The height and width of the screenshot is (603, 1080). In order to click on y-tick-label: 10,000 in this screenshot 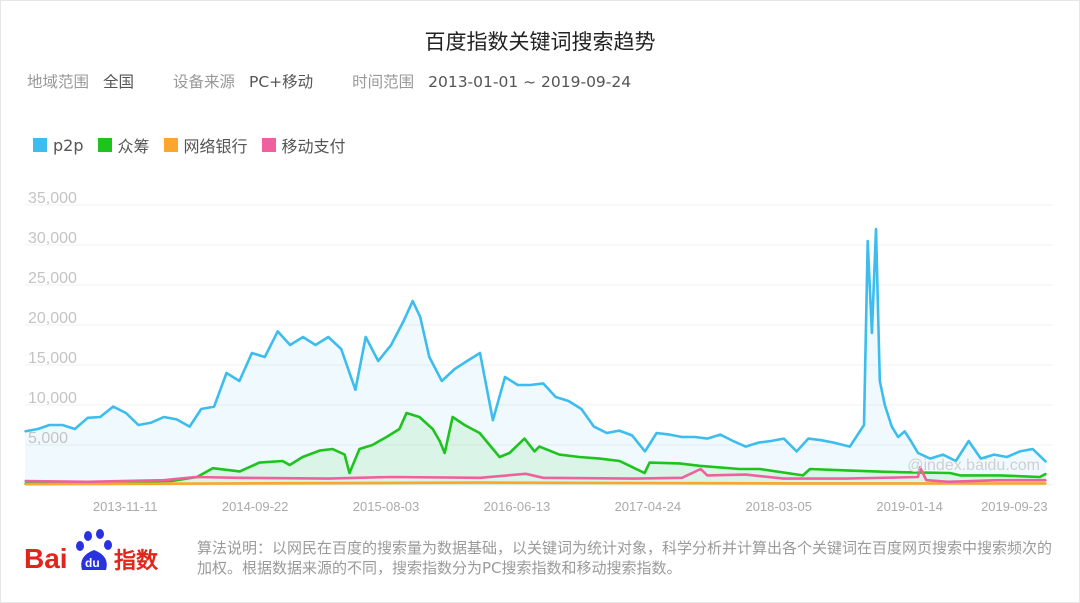, I will do `click(52, 398)`.